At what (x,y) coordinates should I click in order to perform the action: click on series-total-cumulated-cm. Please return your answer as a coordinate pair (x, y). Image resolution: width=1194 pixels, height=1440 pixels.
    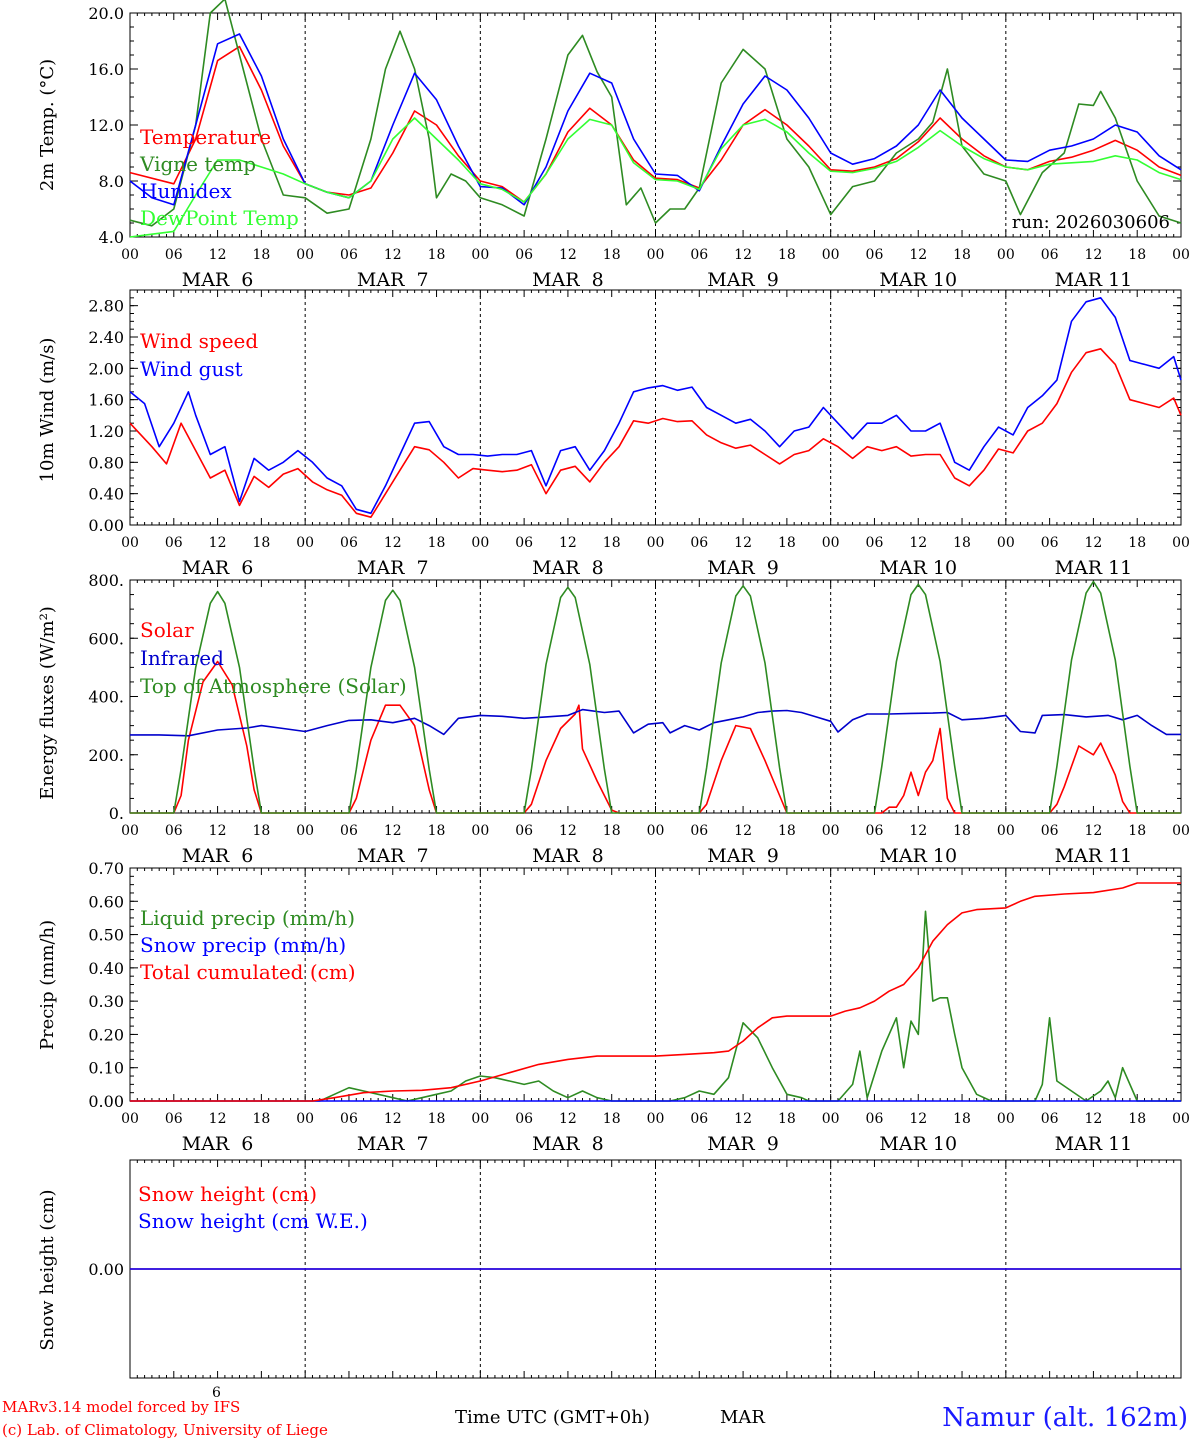
    Looking at the image, I should click on (655, 992).